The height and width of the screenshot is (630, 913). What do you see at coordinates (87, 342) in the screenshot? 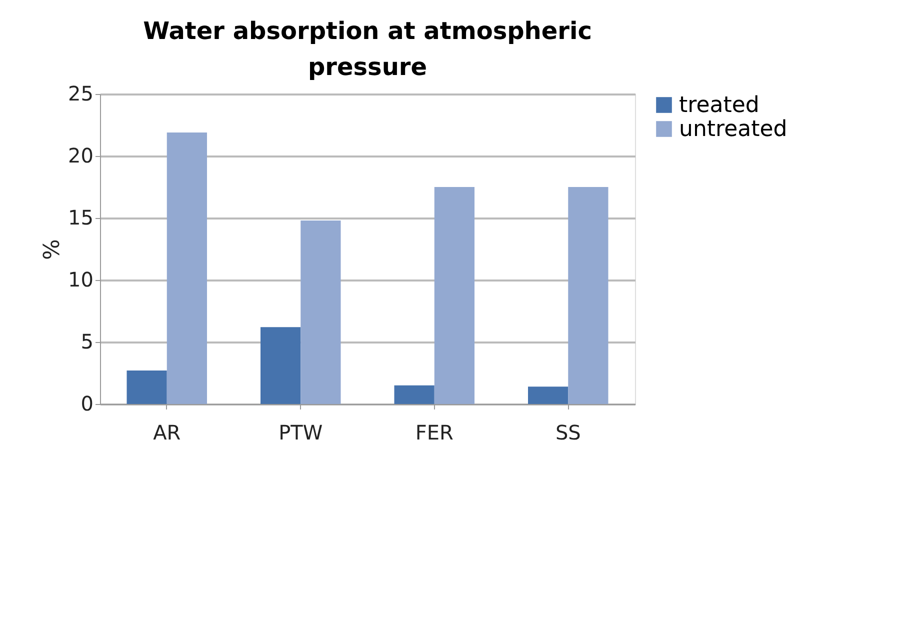
I see `y-tick-label: 5` at bounding box center [87, 342].